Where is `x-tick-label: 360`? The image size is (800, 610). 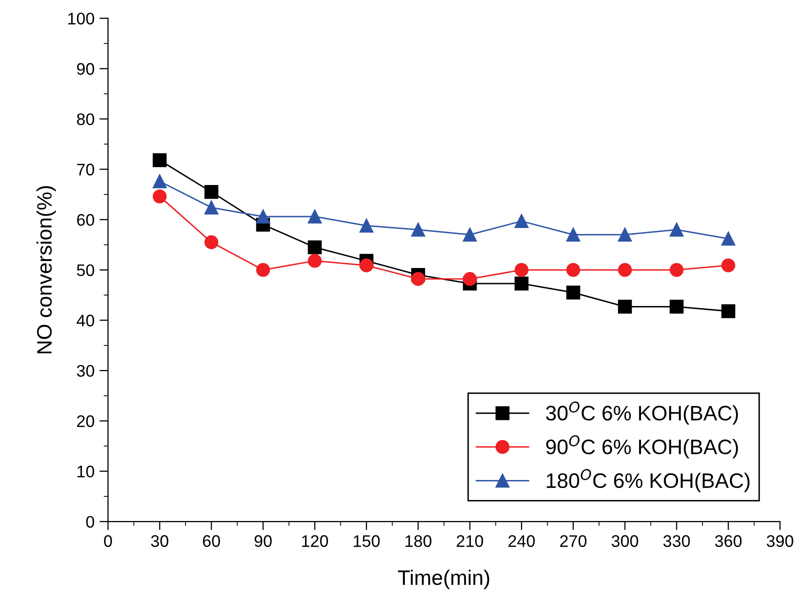
x-tick-label: 360 is located at coordinates (728, 541).